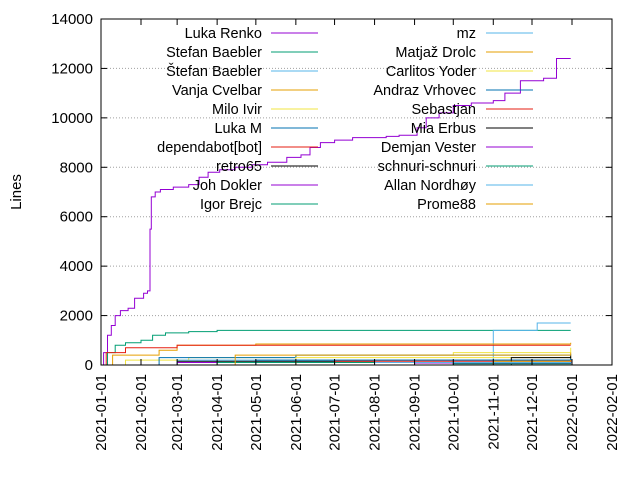 The width and height of the screenshot is (640, 480). I want to click on y-tick-label: 10000, so click(72, 118).